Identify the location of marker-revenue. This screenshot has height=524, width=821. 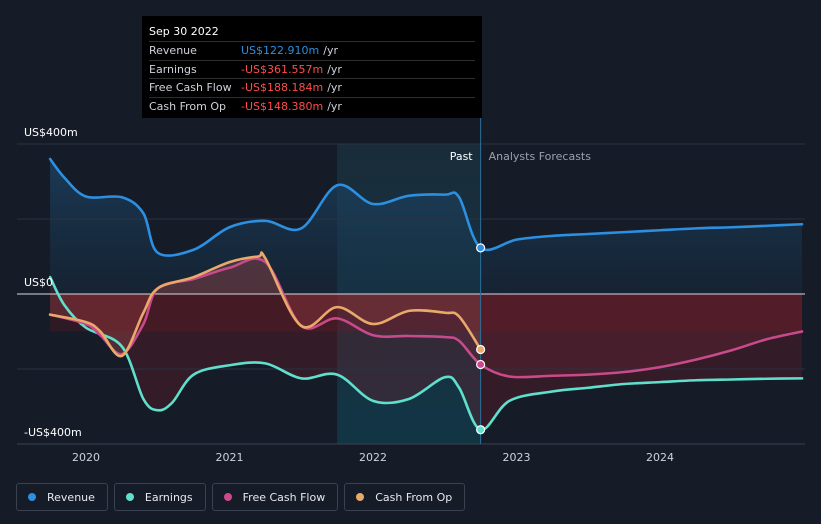
(481, 248).